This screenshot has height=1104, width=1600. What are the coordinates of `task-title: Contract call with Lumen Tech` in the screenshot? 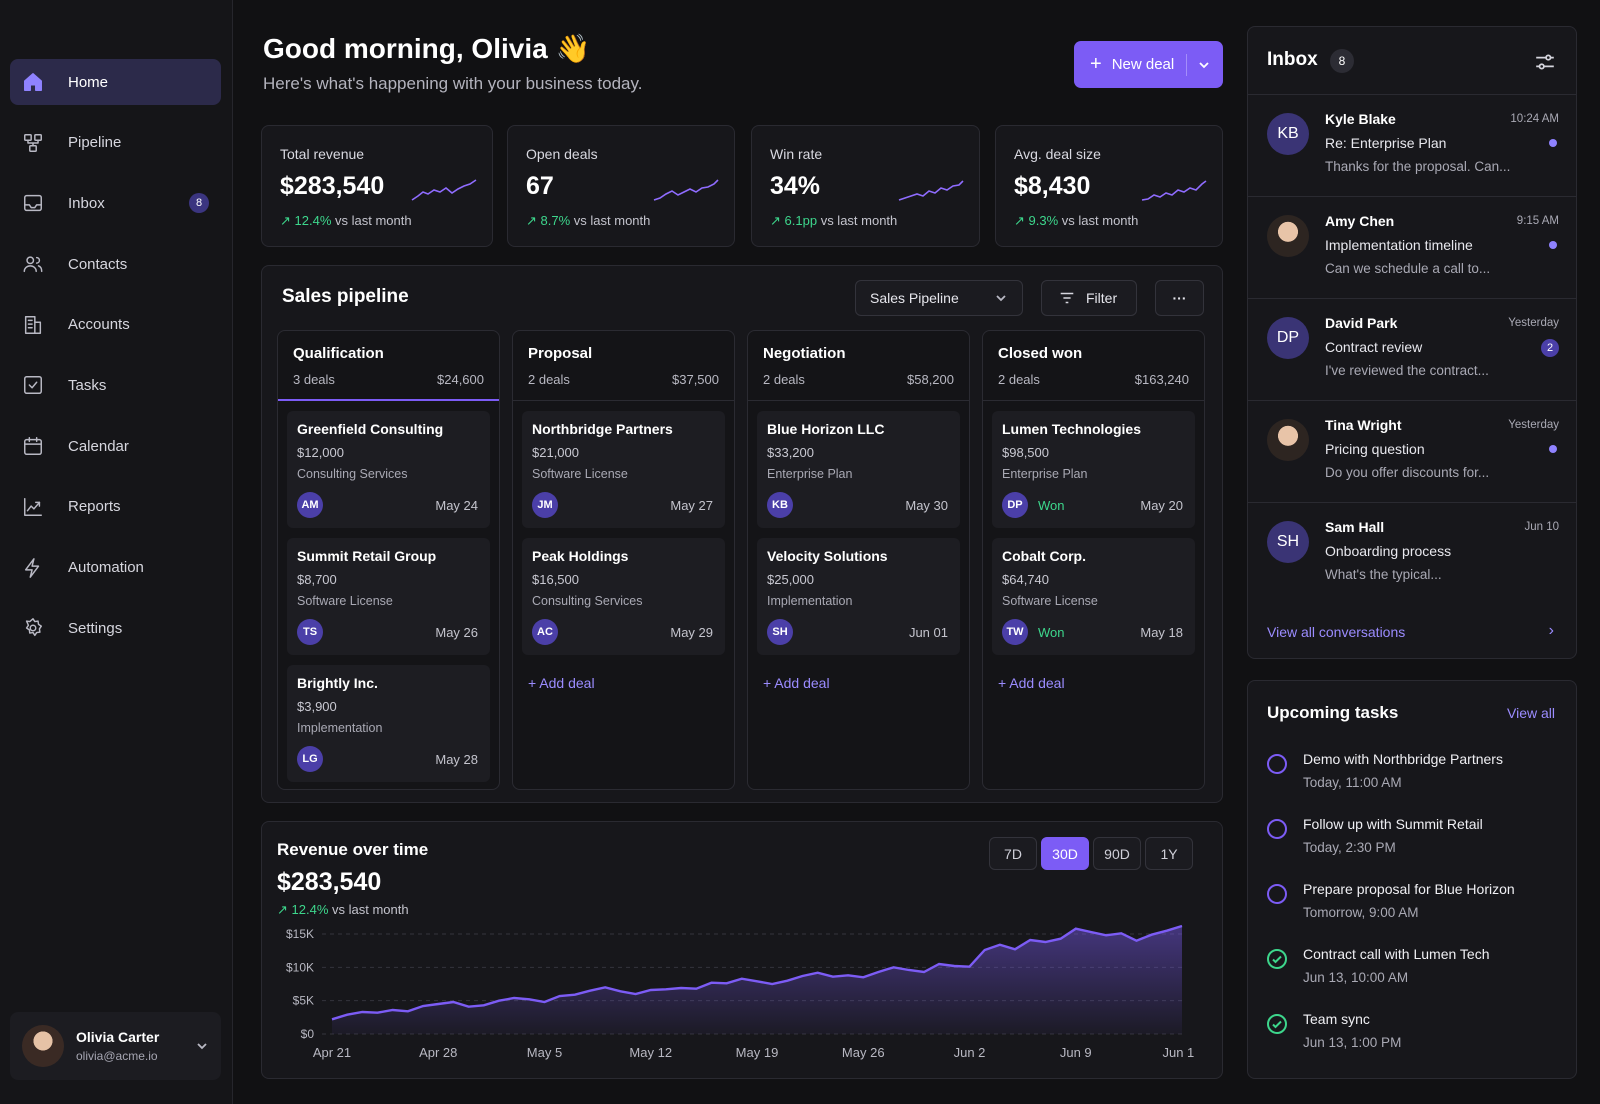 It's located at (1396, 954).